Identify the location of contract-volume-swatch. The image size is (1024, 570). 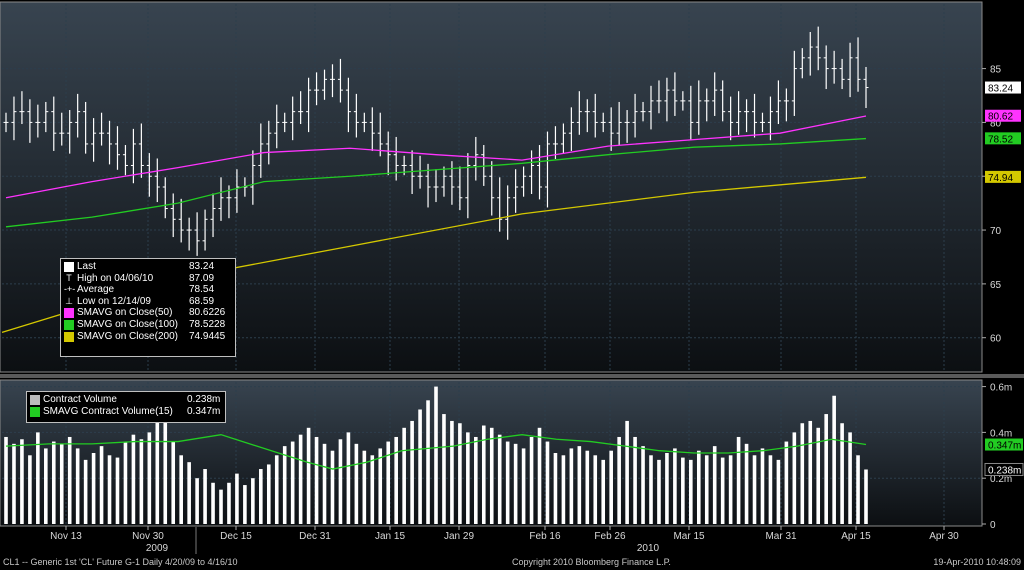
(35, 400).